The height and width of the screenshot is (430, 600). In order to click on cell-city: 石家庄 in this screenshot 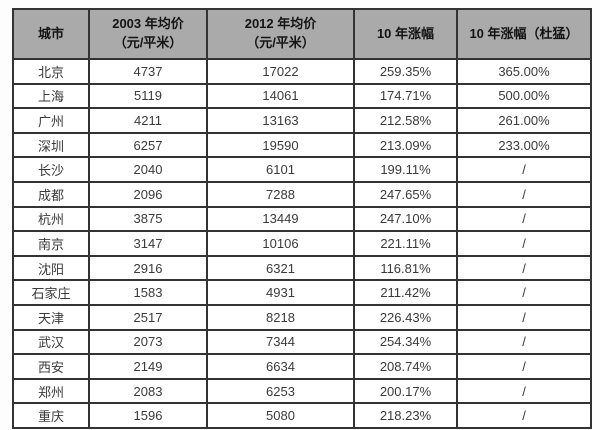, I will do `click(51, 292)`.